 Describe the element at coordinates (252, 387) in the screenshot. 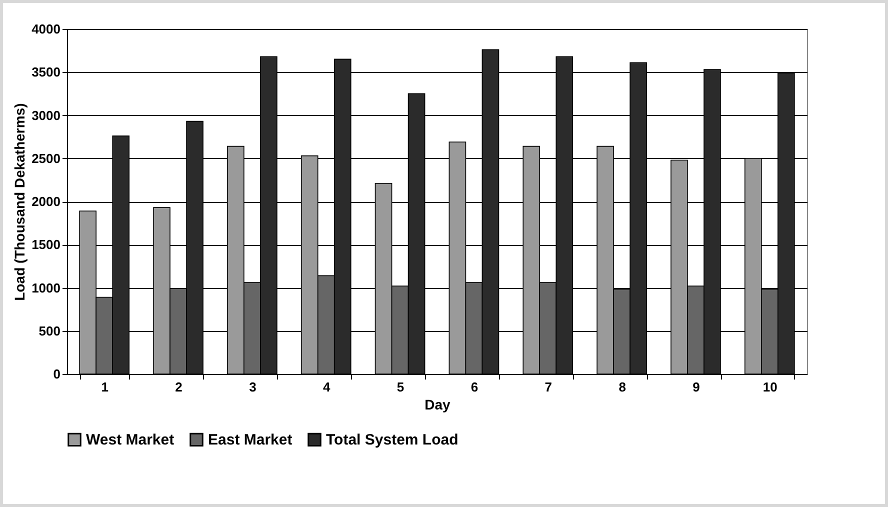

I see `x-tick-label: 3` at that location.